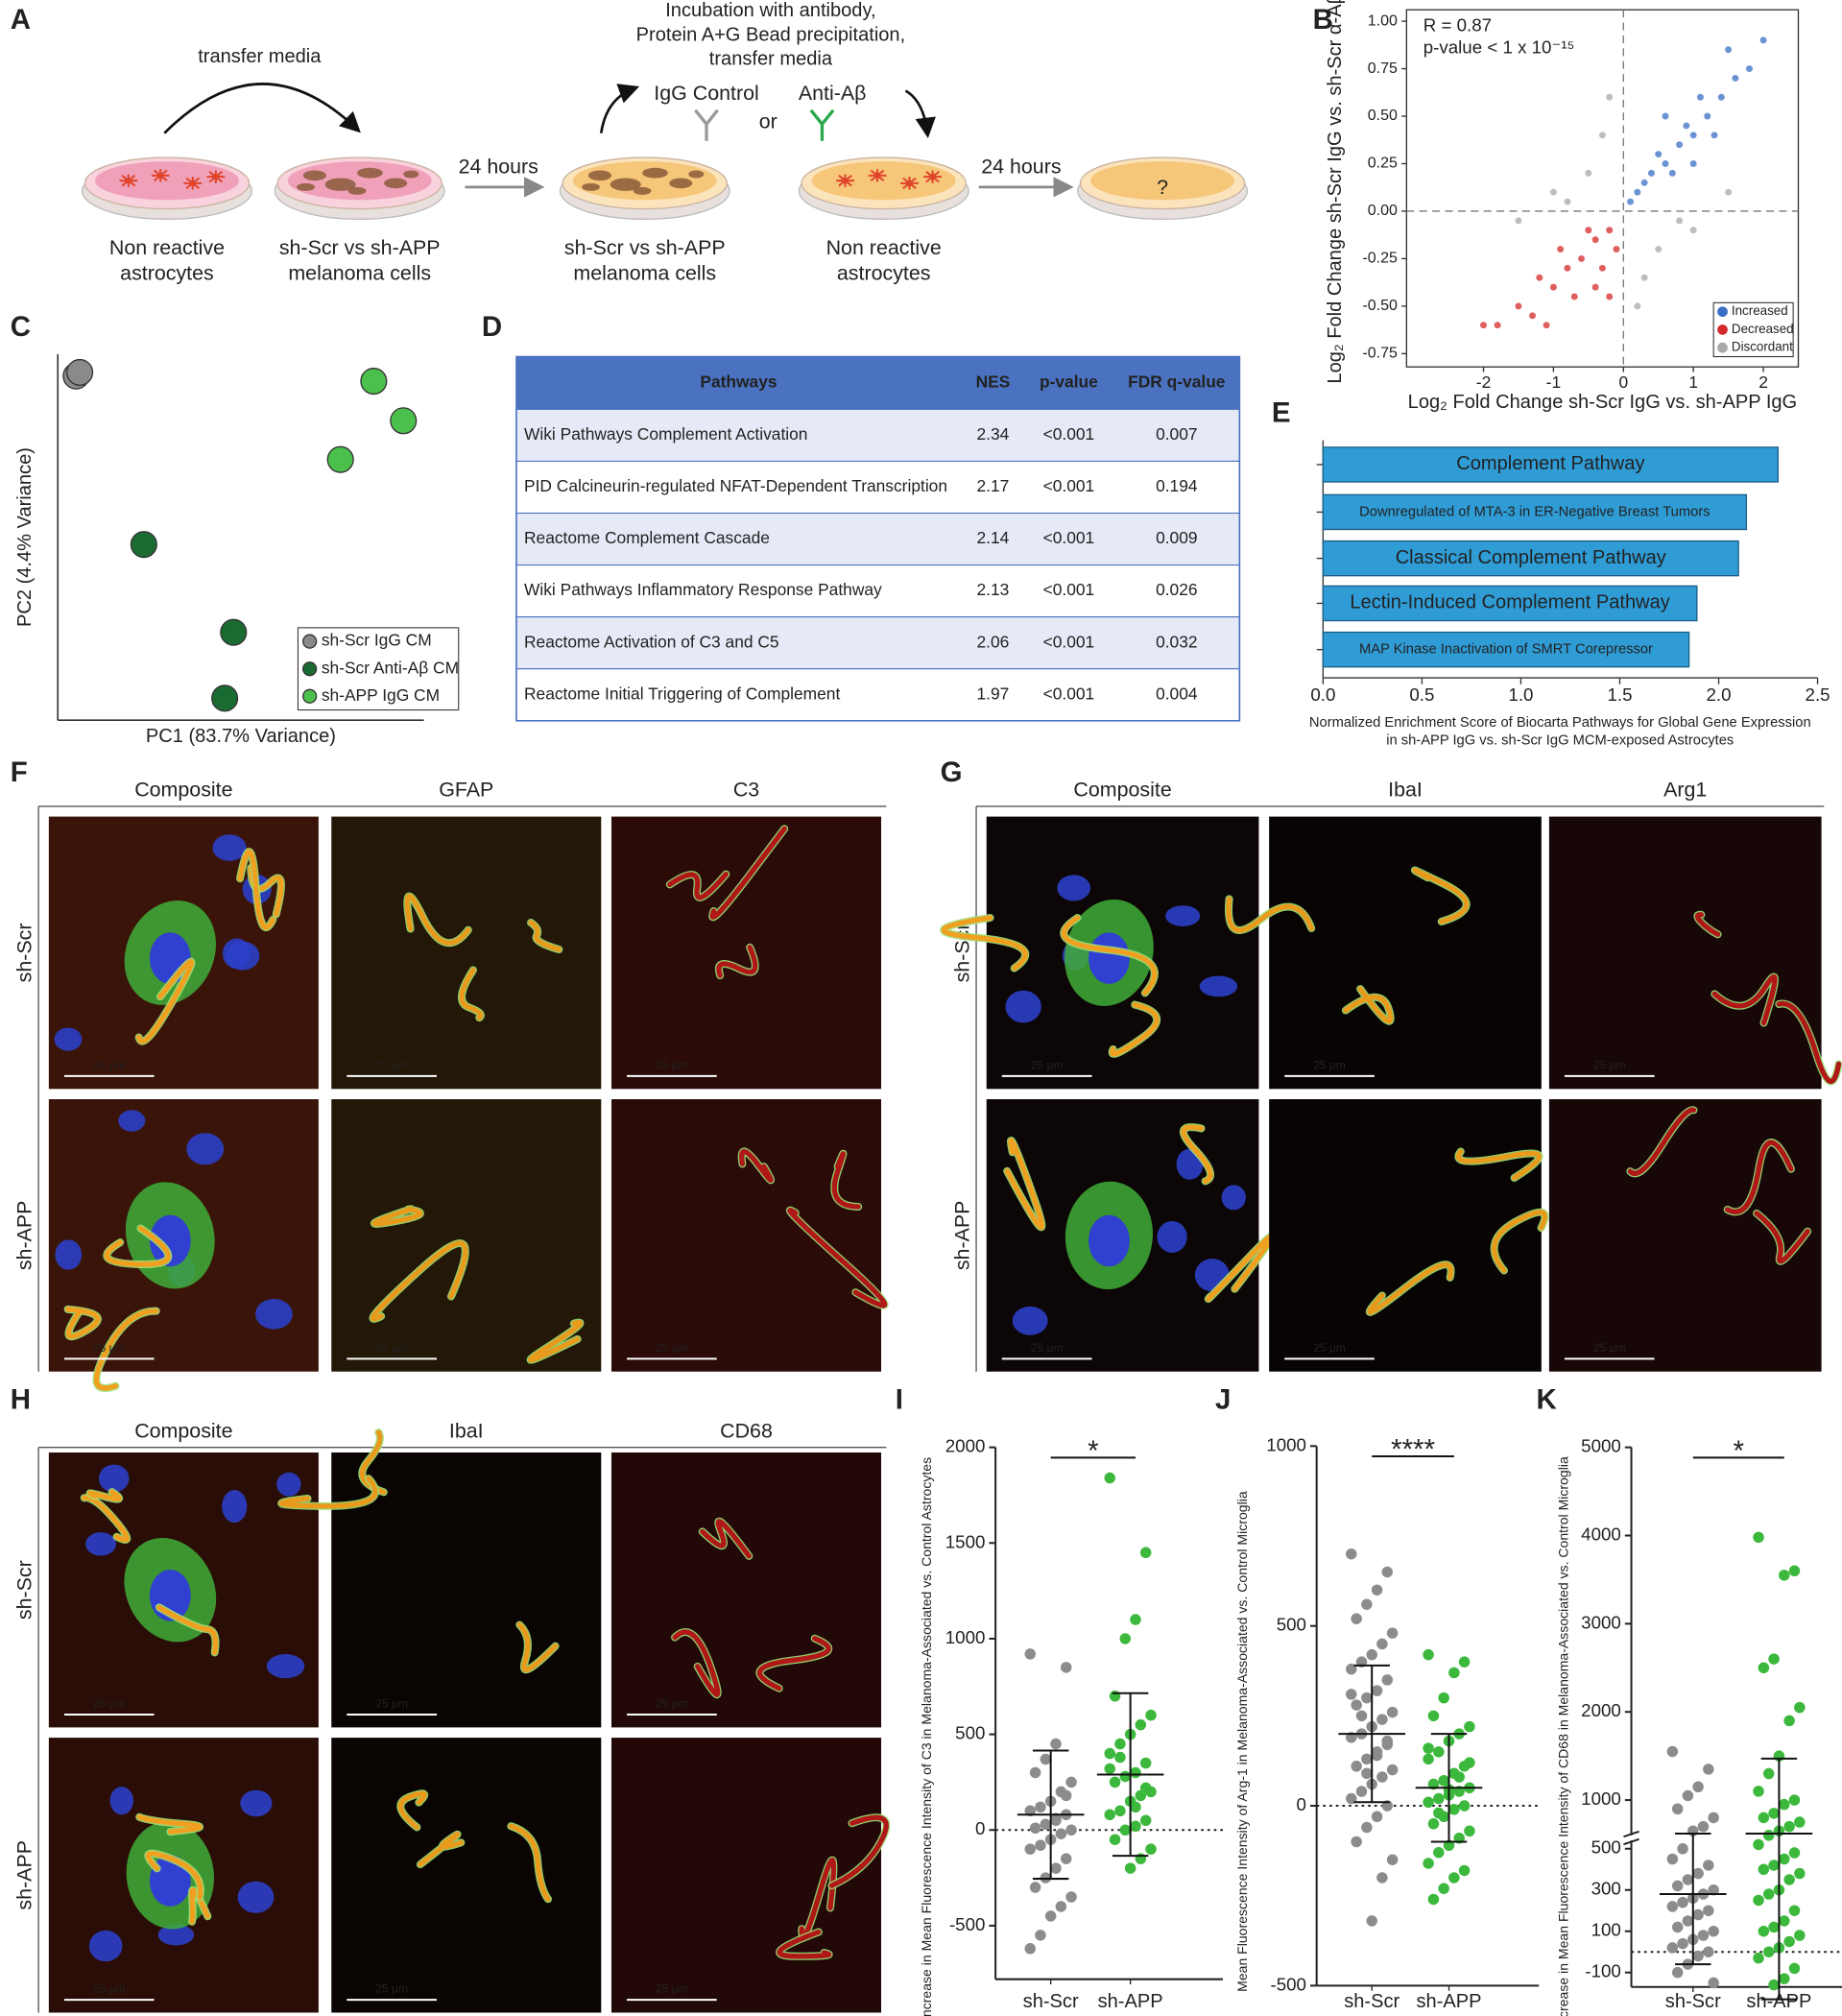 This screenshot has width=1842, height=2016. Describe the element at coordinates (359, 181) in the screenshot. I see `dish-surface` at that location.